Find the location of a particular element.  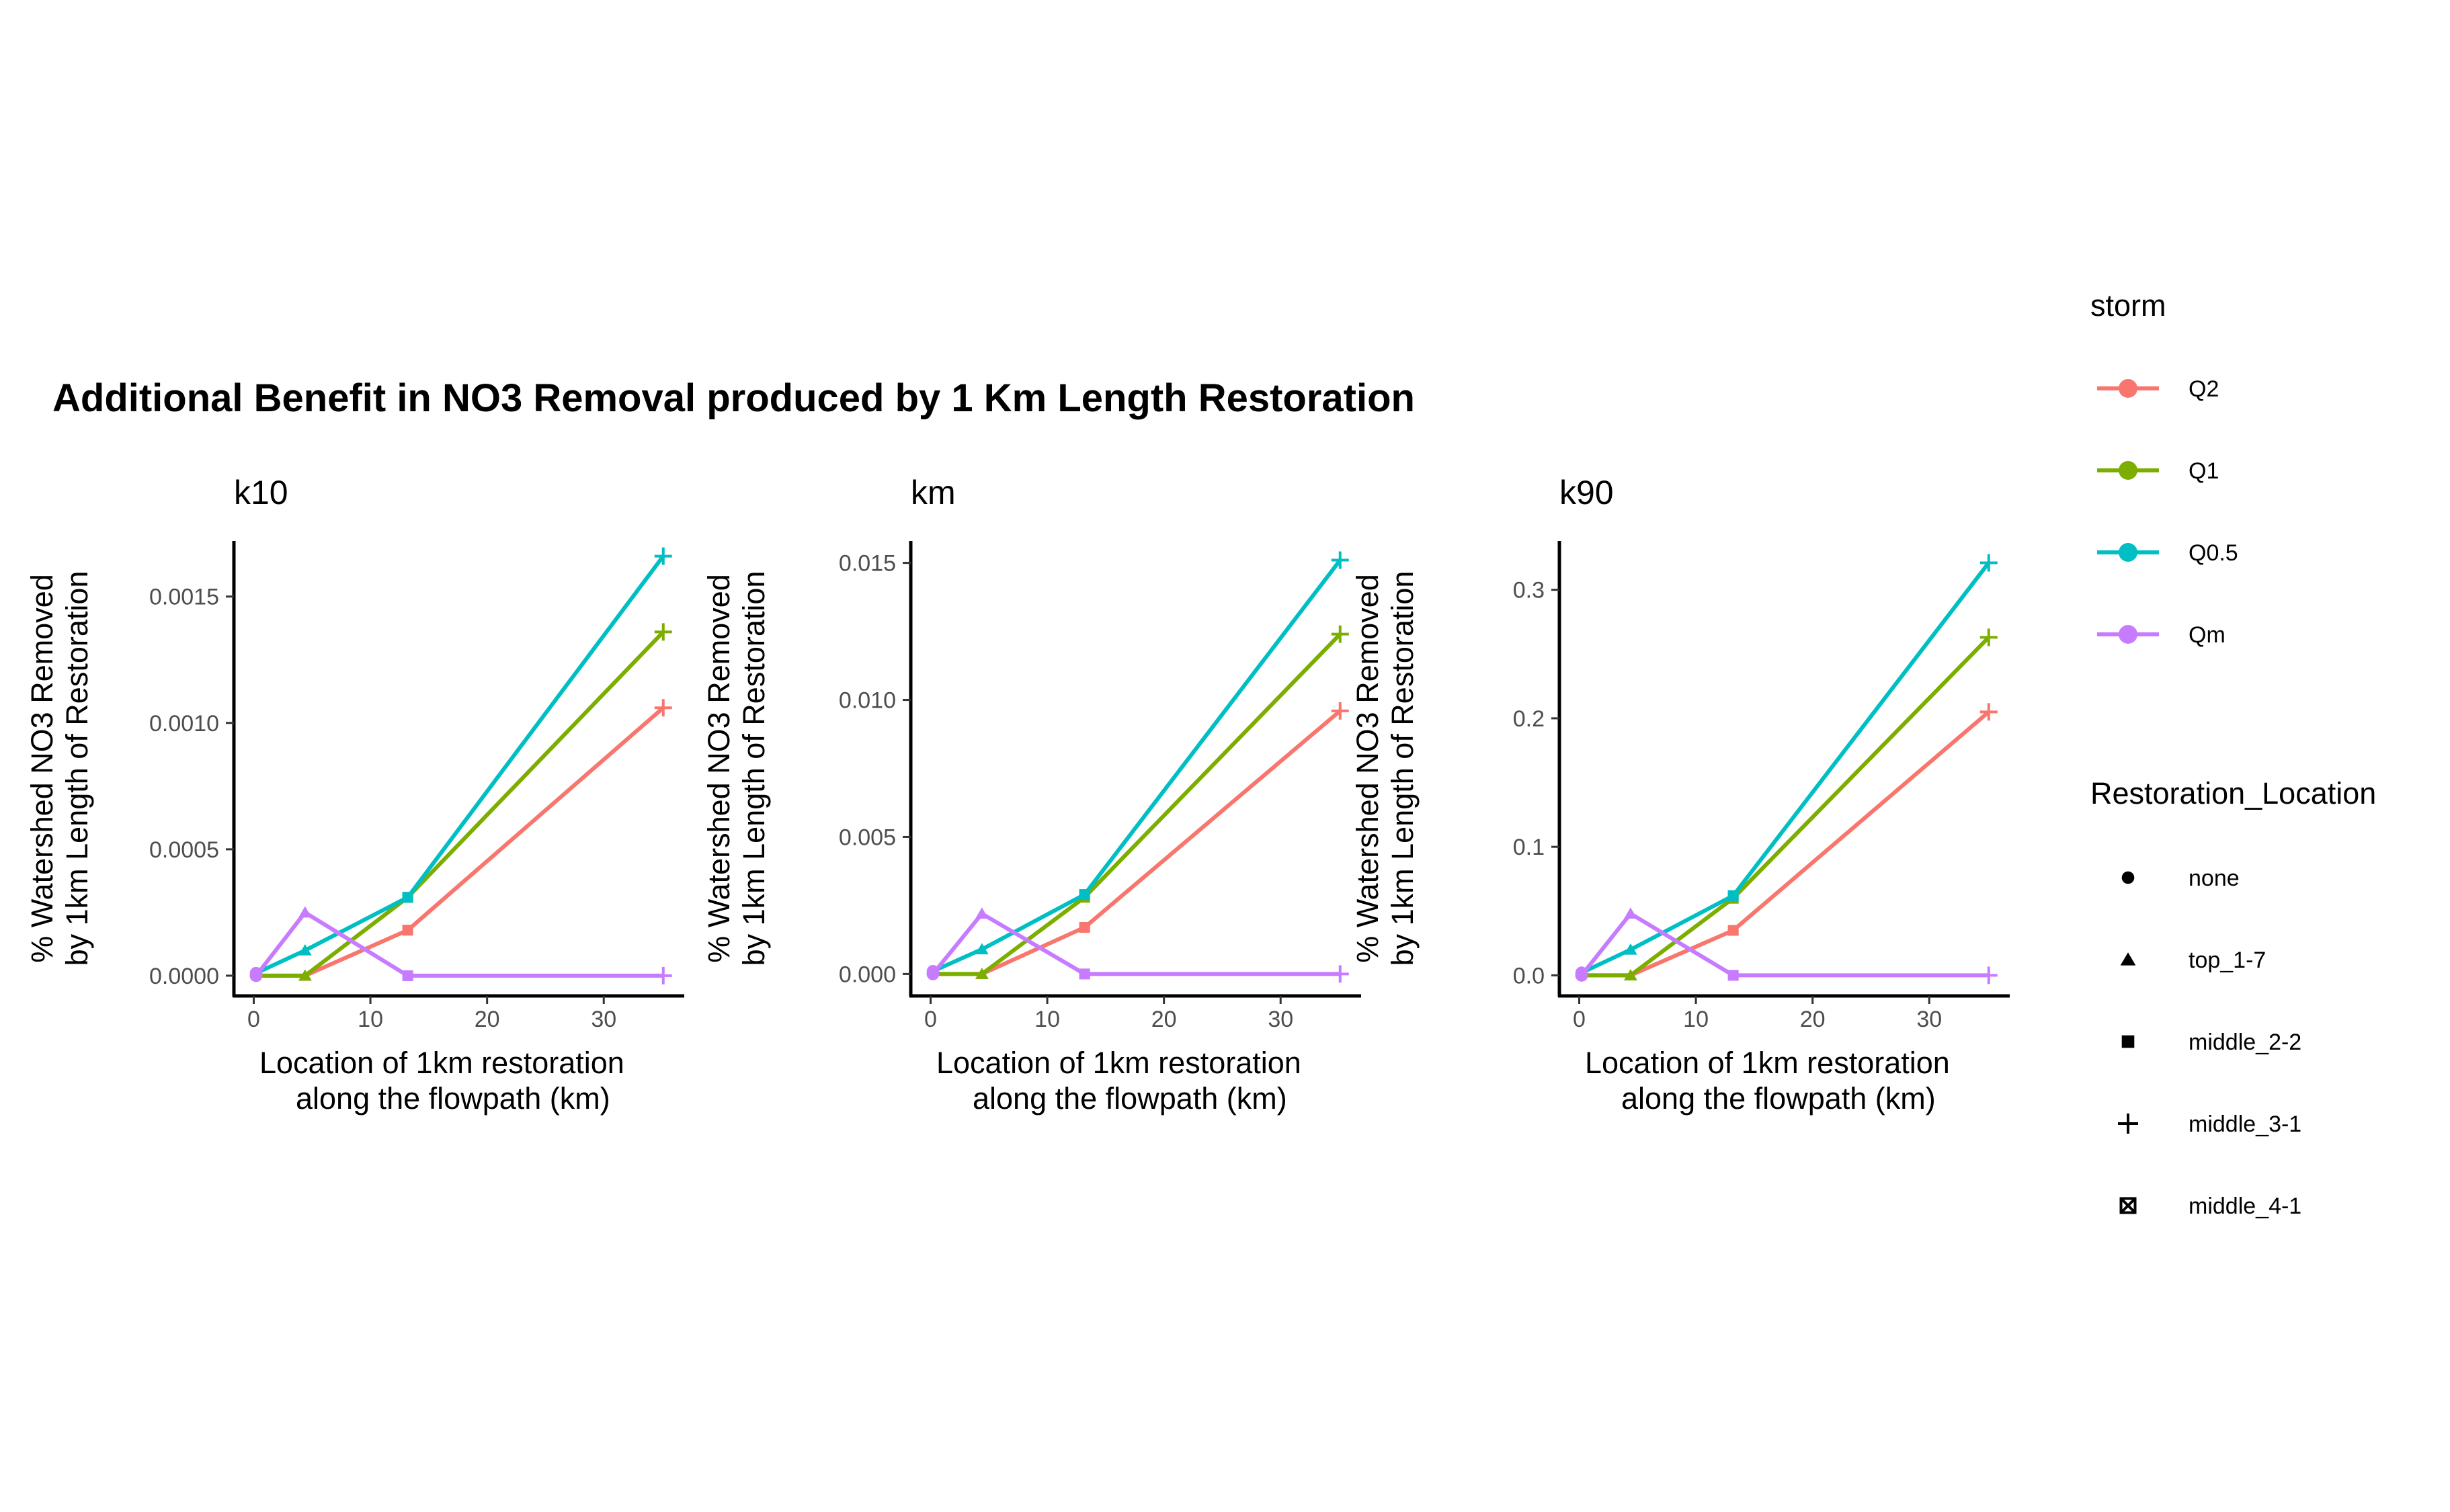

legend-item-middle_2-2: middle_2-2 is located at coordinates (2211, 1042).